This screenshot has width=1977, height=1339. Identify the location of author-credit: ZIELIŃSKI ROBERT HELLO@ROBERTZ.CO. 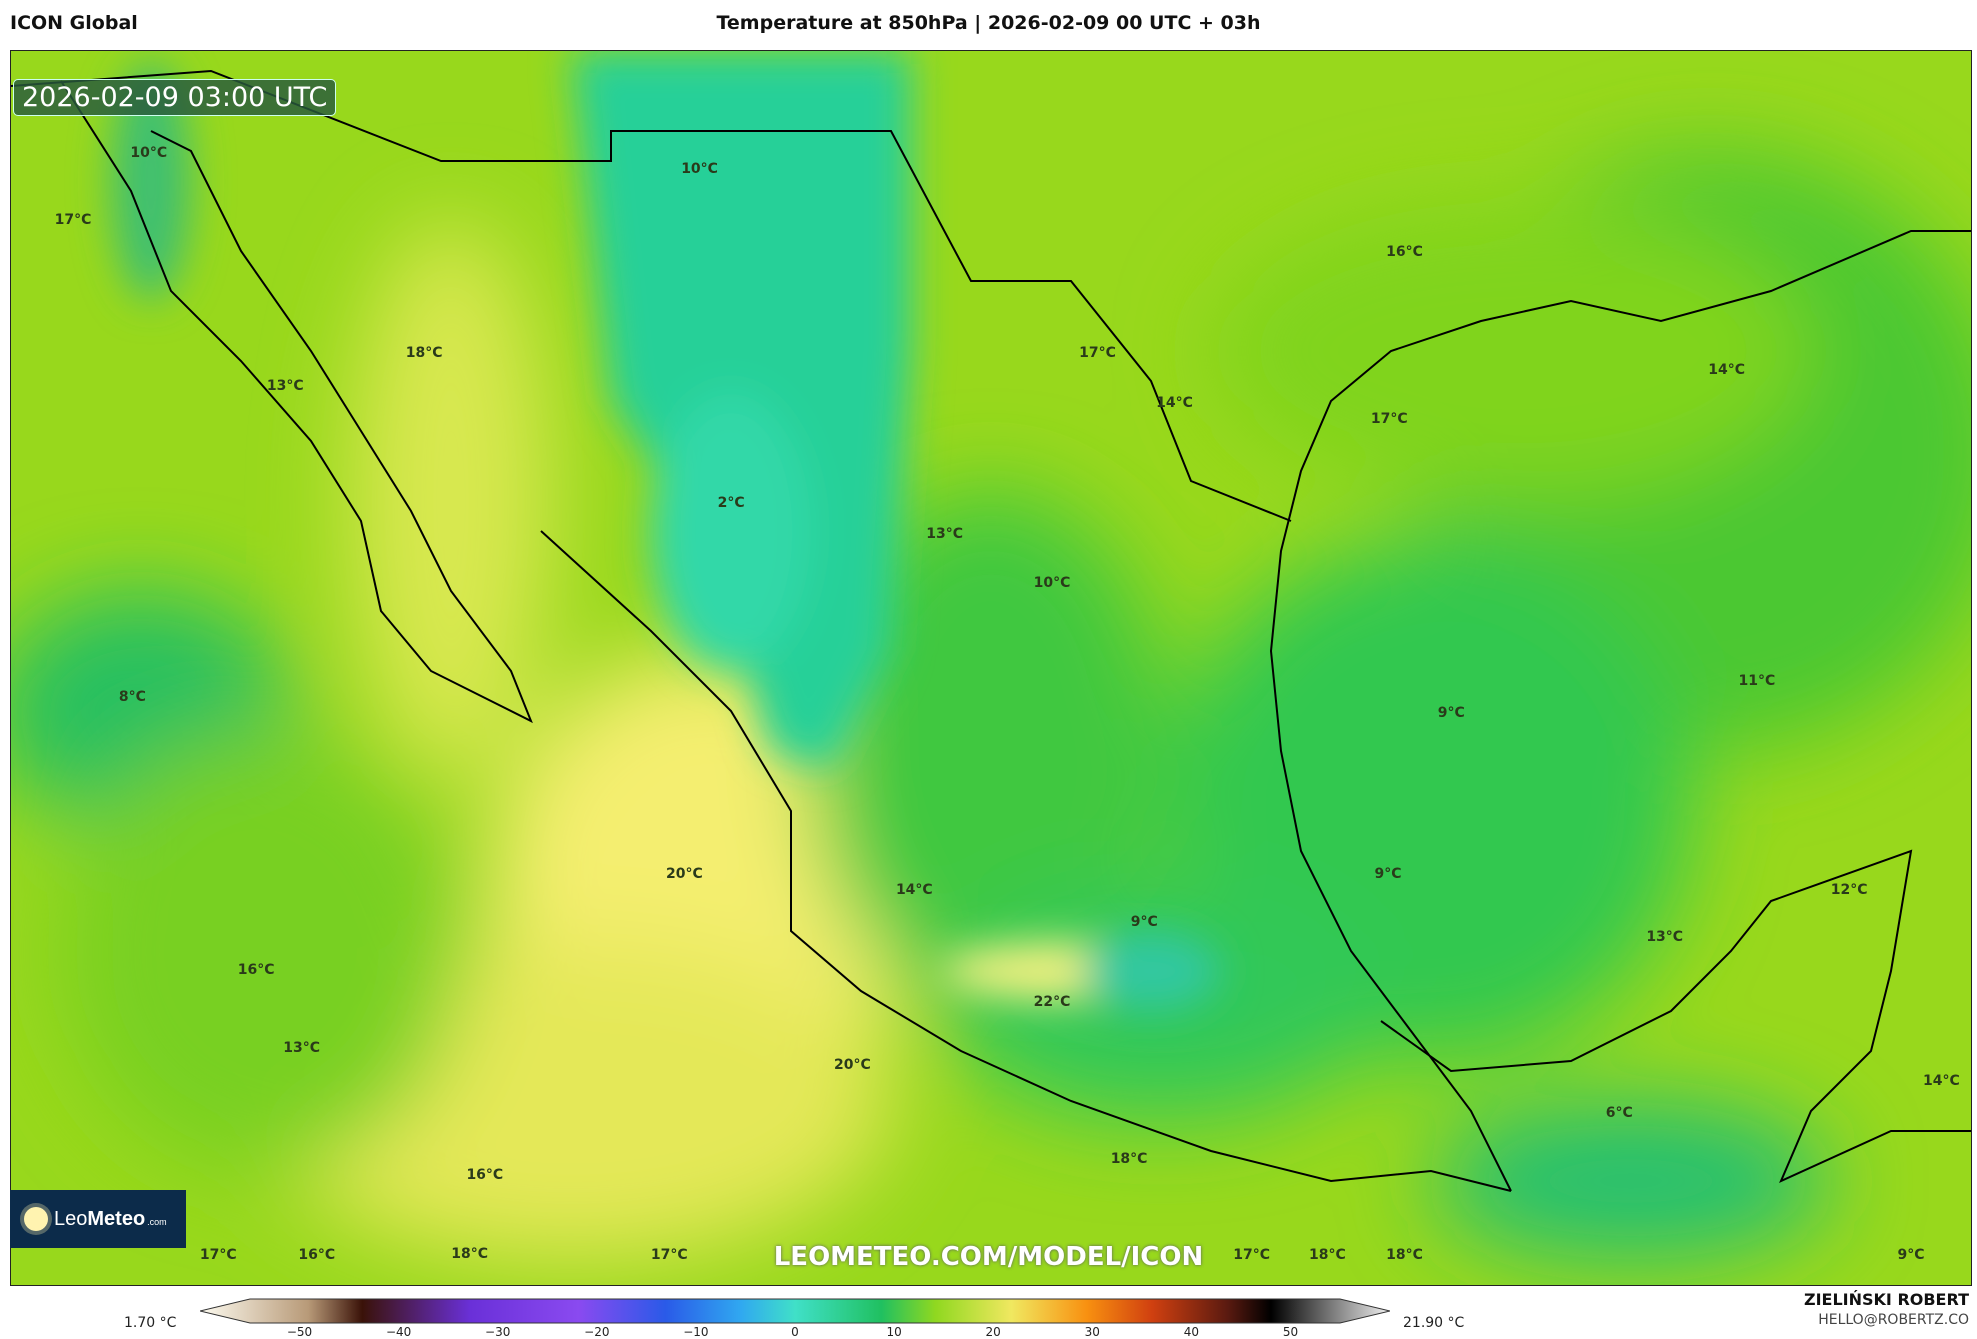
(1886, 1309).